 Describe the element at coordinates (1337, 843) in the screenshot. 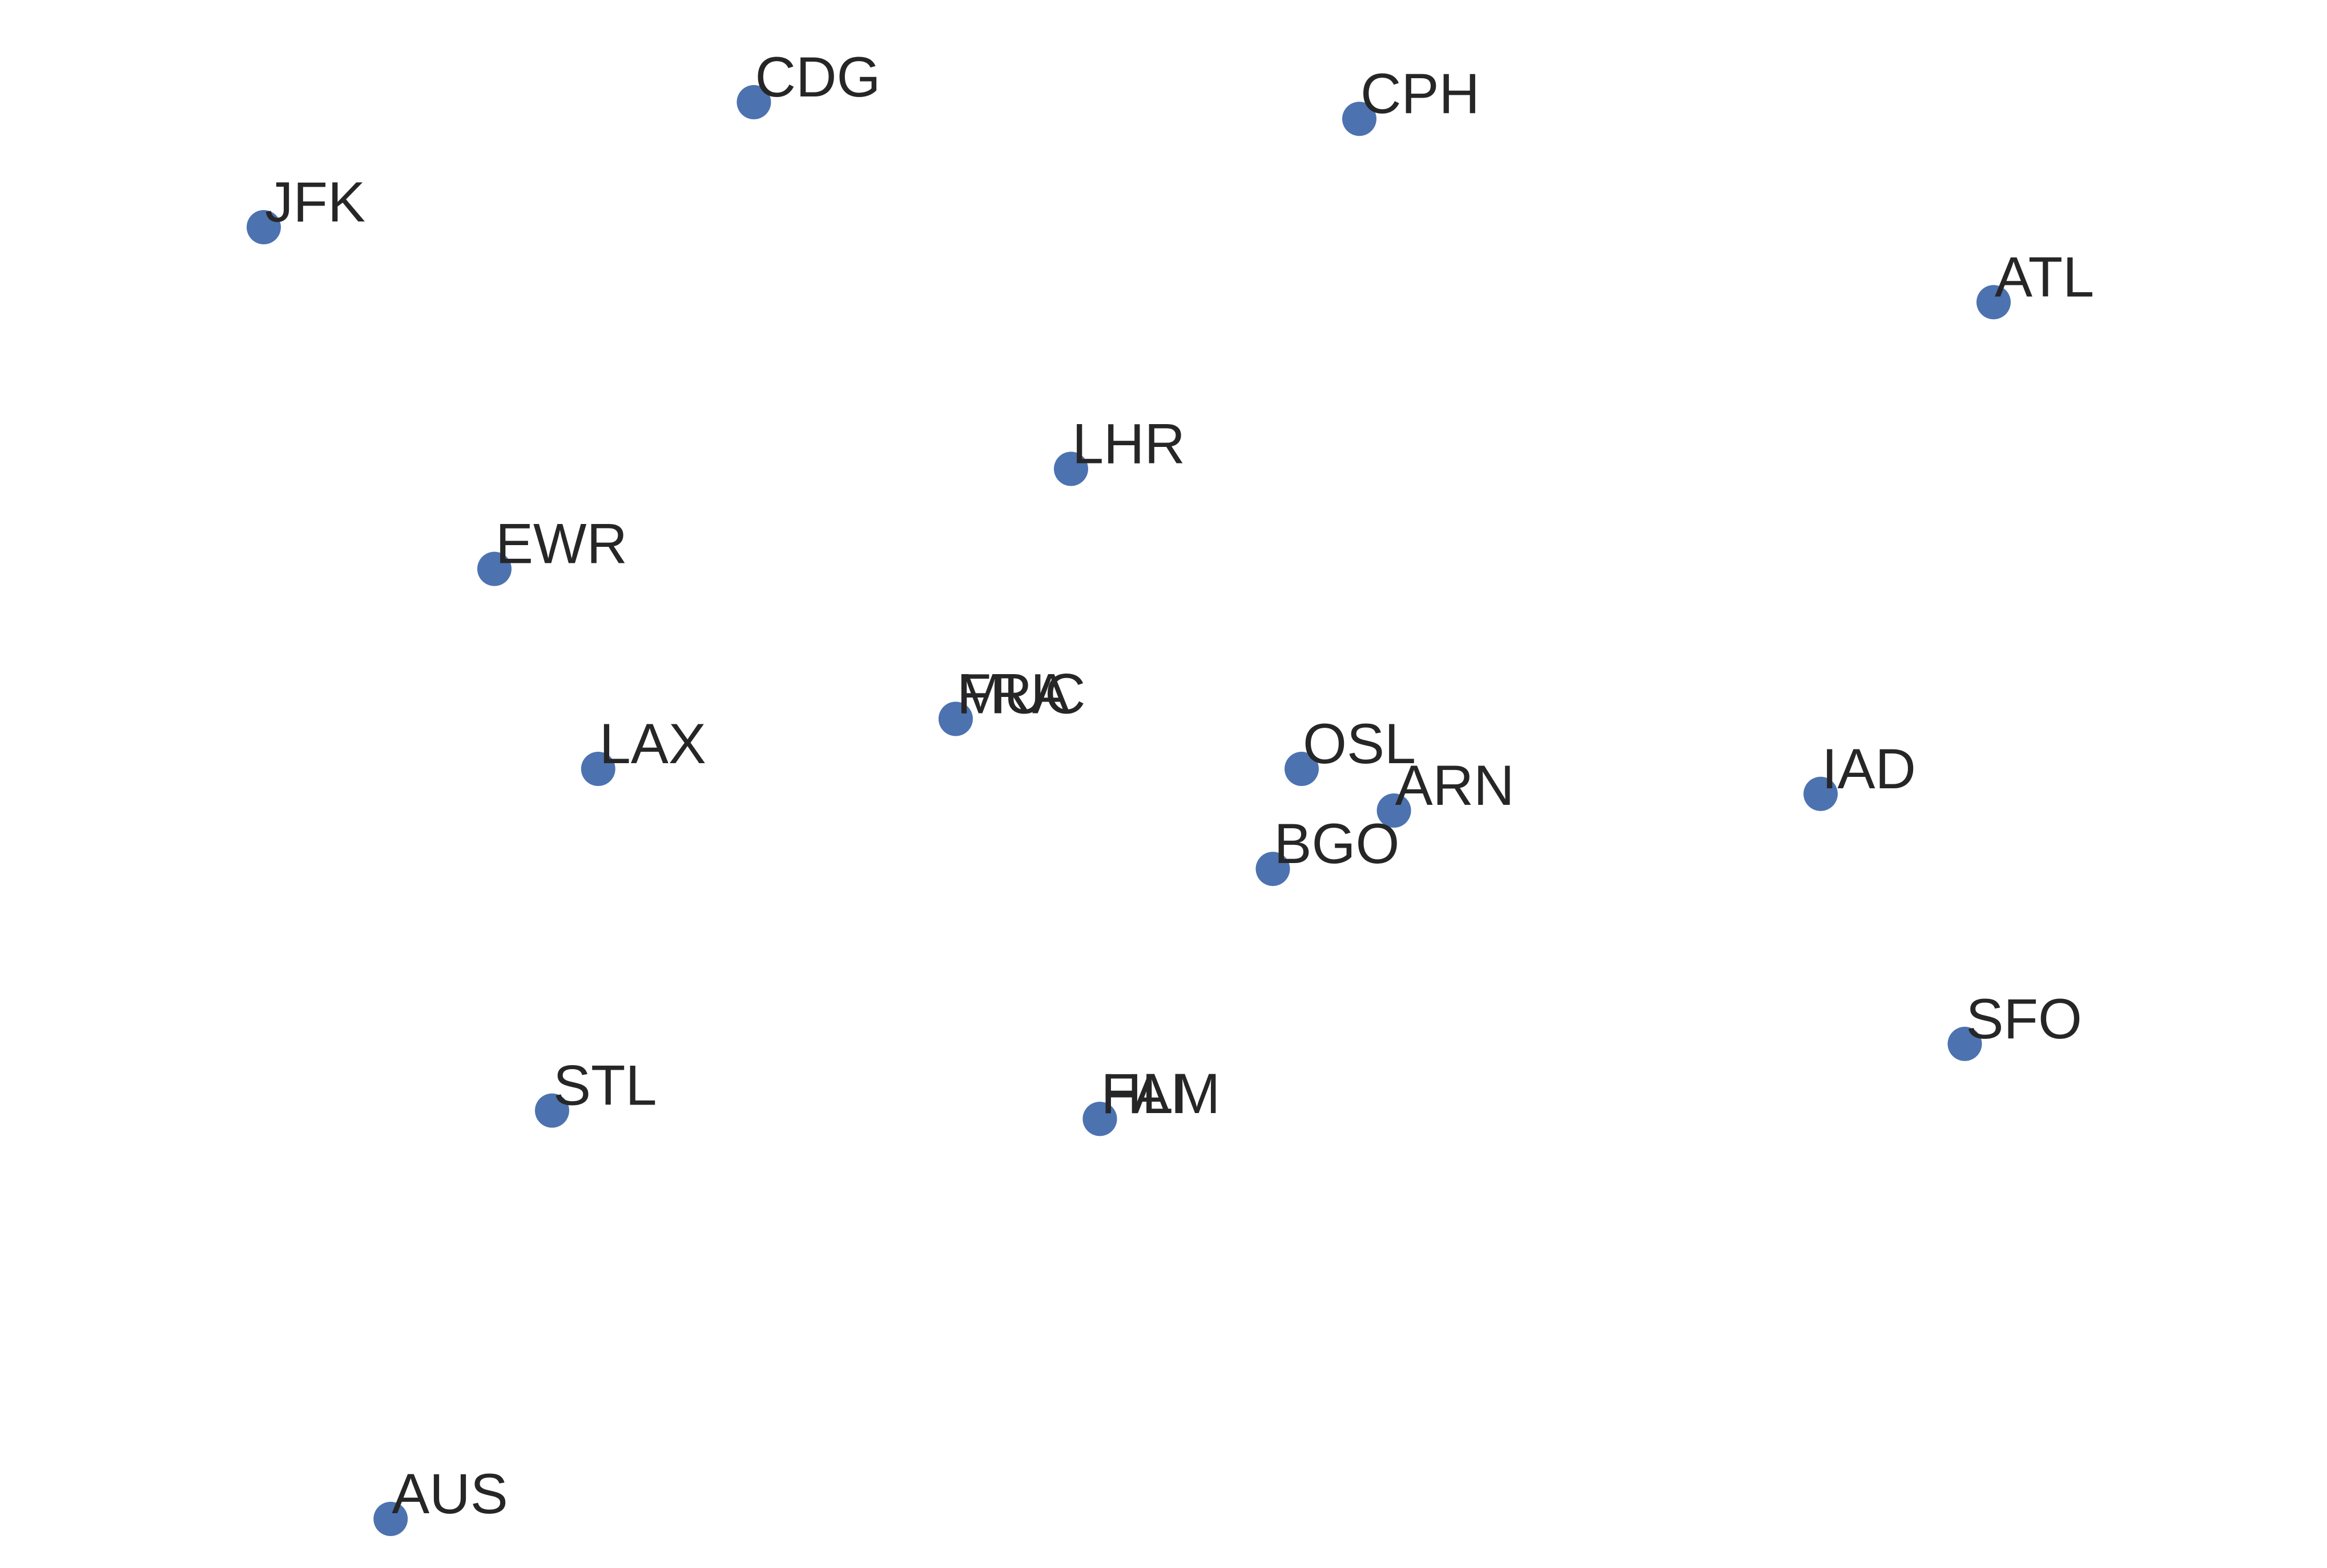

I see `point-label-bgo: BGO` at that location.